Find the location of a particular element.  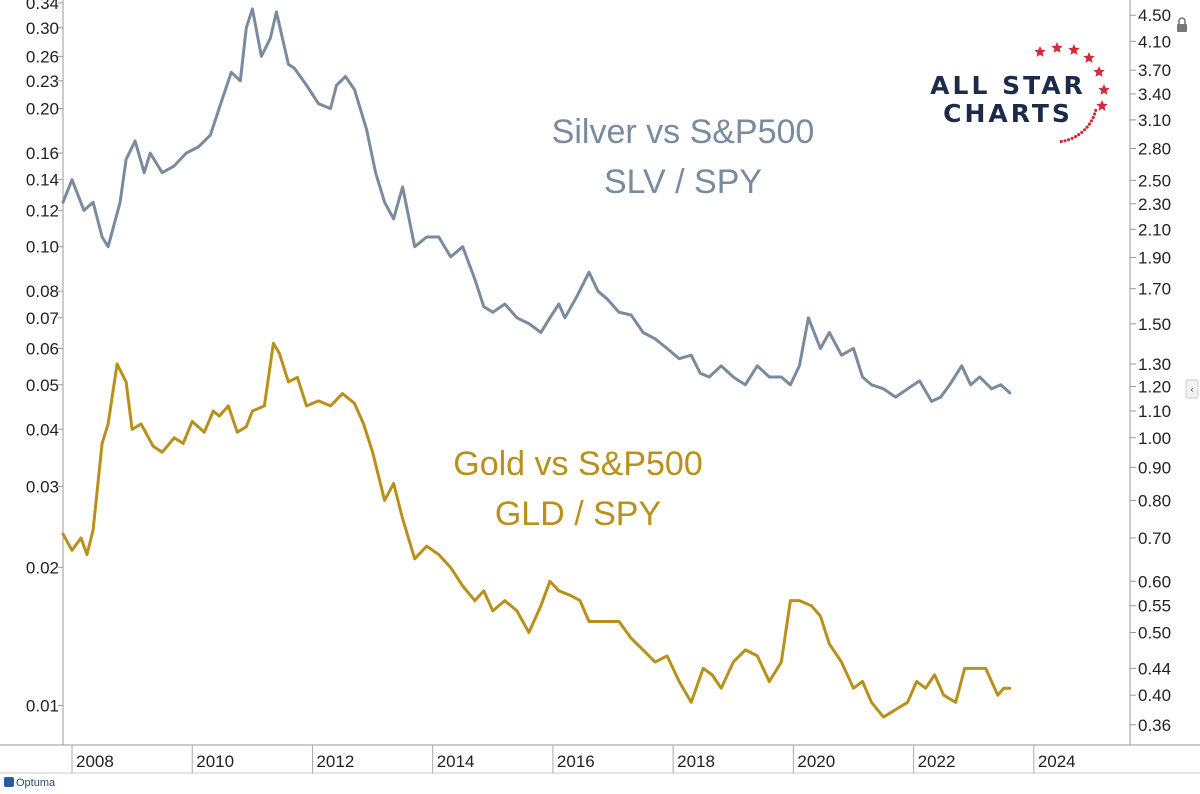

x-tick-label: 2008 is located at coordinates (95, 761).